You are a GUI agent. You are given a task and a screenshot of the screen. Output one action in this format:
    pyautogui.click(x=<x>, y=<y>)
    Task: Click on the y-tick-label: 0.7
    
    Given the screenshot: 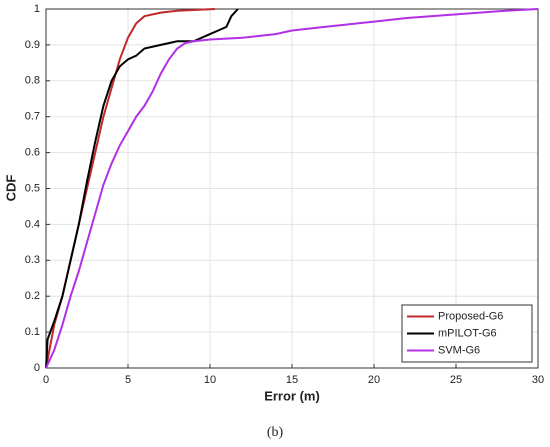 What is the action you would take?
    pyautogui.click(x=32, y=117)
    